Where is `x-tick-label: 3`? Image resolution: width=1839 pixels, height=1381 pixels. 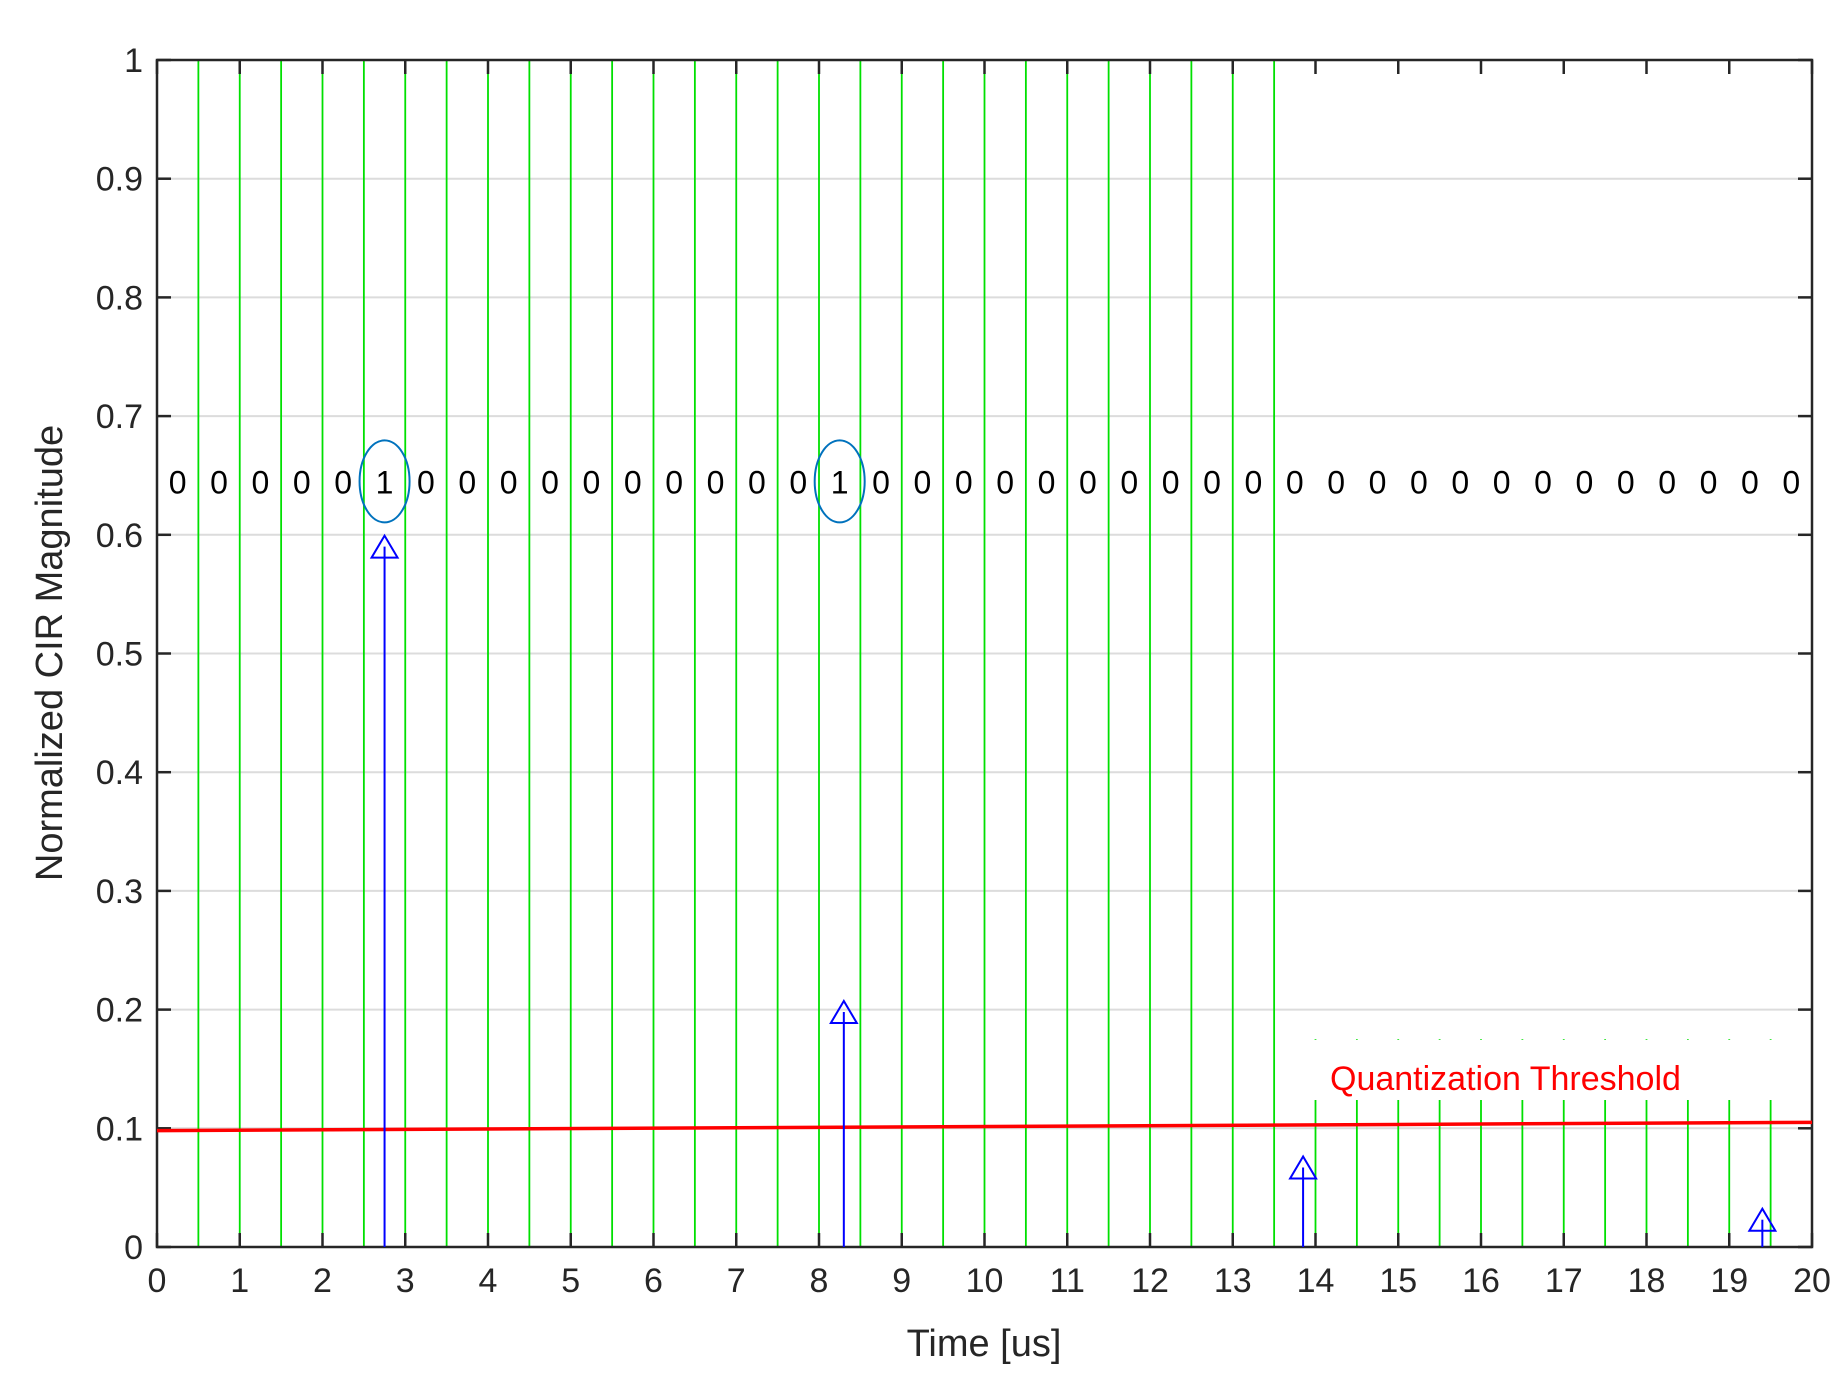
x-tick-label: 3 is located at coordinates (405, 1281).